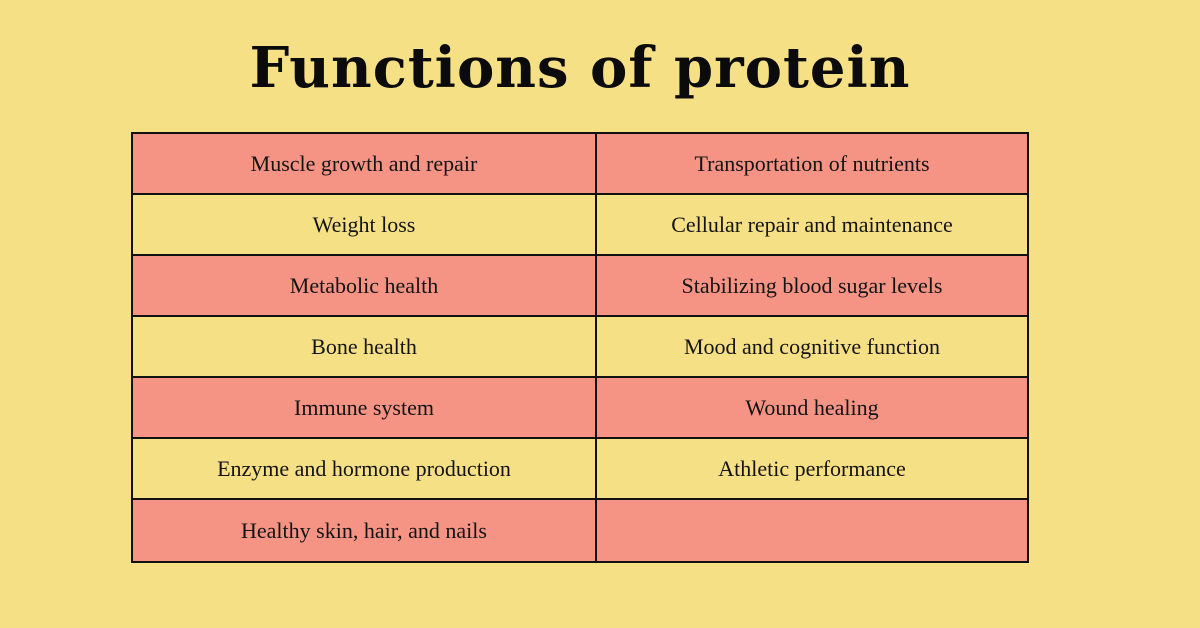  What do you see at coordinates (812, 286) in the screenshot?
I see `table-cell: Stabilizing blood sugar levels` at bounding box center [812, 286].